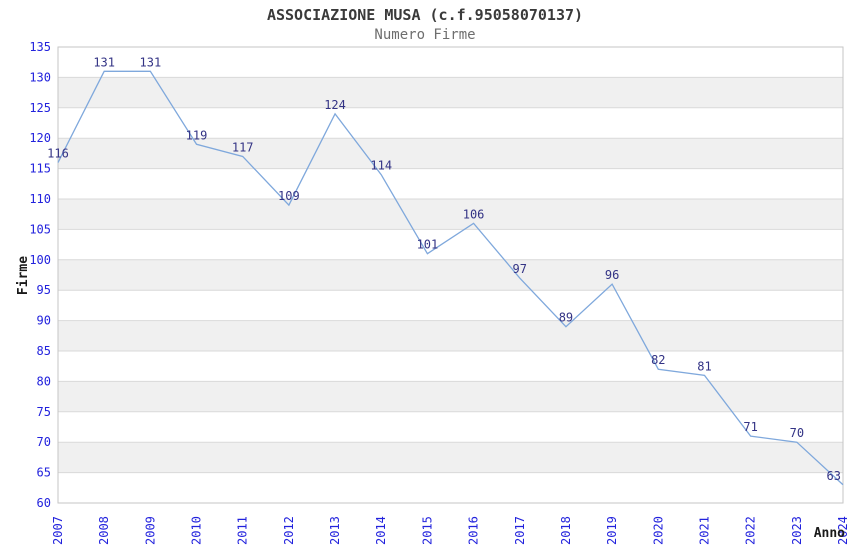 The image size is (850, 550). What do you see at coordinates (40, 138) in the screenshot?
I see `y-tick-label: 120` at bounding box center [40, 138].